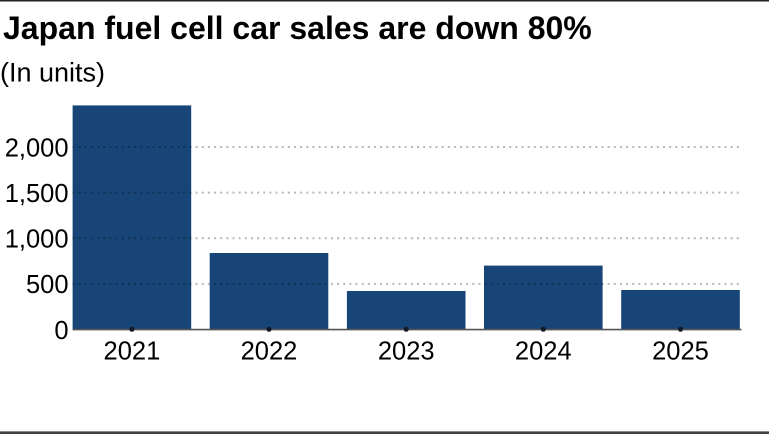 This screenshot has height=434, width=769. What do you see at coordinates (680, 351) in the screenshot?
I see `svg-text: 2025` at bounding box center [680, 351].